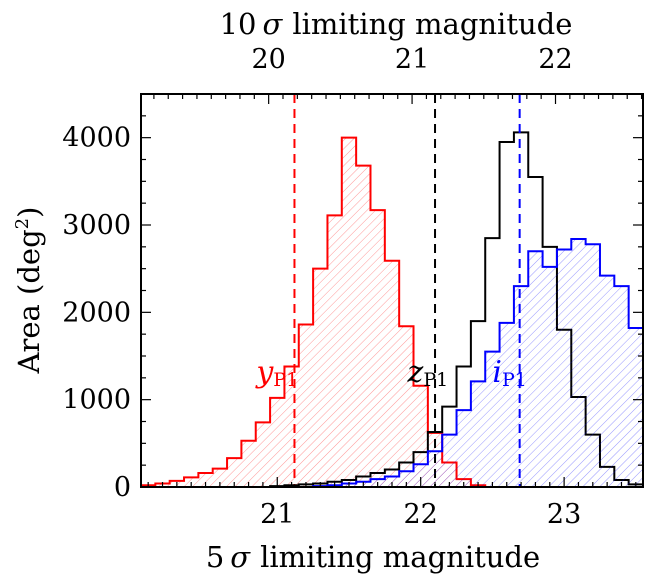 This screenshot has width=647, height=580. I want to click on x-tick-label: 23, so click(564, 514).